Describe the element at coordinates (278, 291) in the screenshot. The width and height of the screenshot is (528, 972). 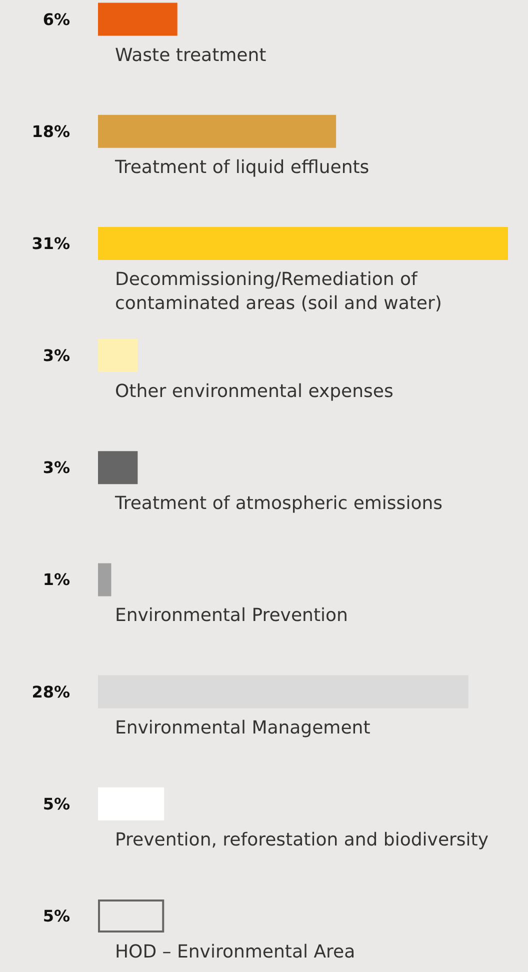
I see `y-tick-label: Decommissioning/Remediation of contaminated areas (soil and water)` at that location.